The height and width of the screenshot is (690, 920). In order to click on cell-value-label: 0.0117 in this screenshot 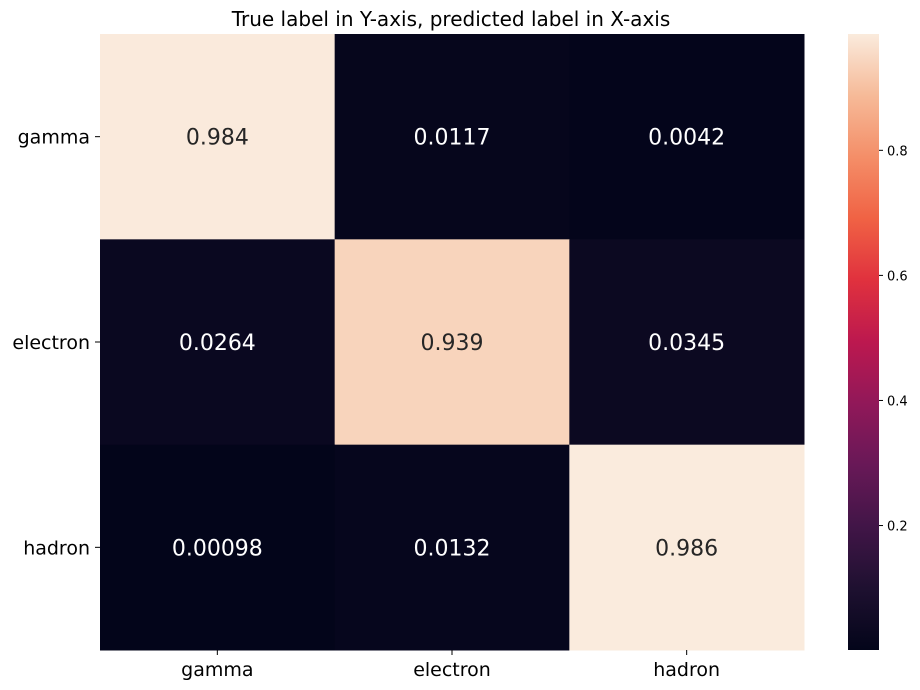, I will do `click(452, 138)`.